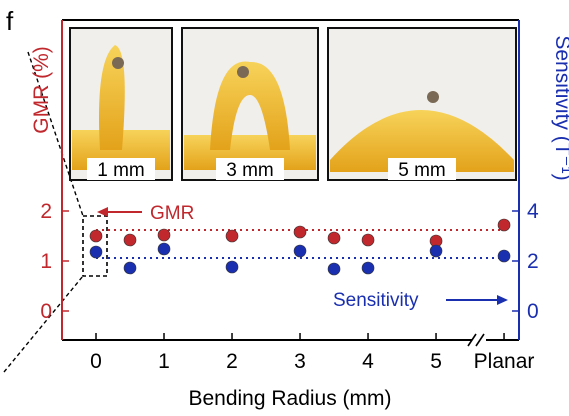 This screenshot has height=416, width=569. Describe the element at coordinates (560, 107) in the screenshot. I see `y2-axis-label: Sensitivity (T⁻¹)` at that location.